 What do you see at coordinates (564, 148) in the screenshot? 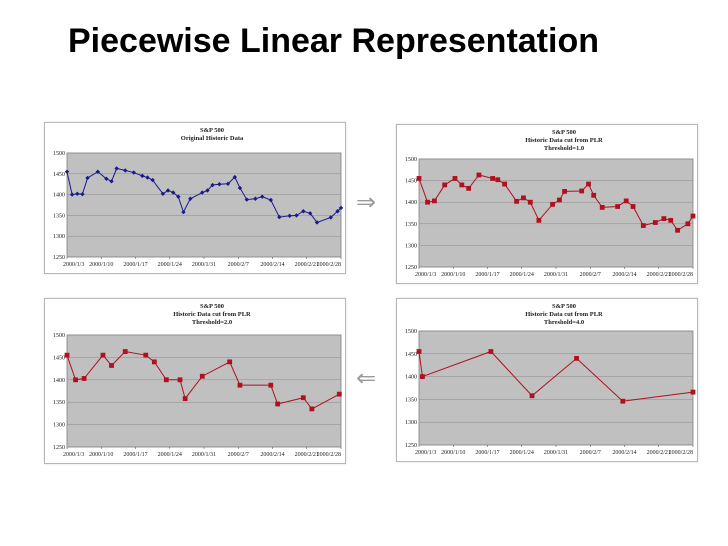
I see `chart-threshold-label: Threshold=1.0` at bounding box center [564, 148].